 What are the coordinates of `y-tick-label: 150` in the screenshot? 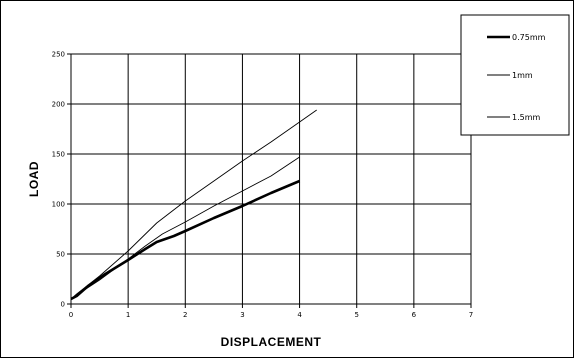 It's located at (58, 155).